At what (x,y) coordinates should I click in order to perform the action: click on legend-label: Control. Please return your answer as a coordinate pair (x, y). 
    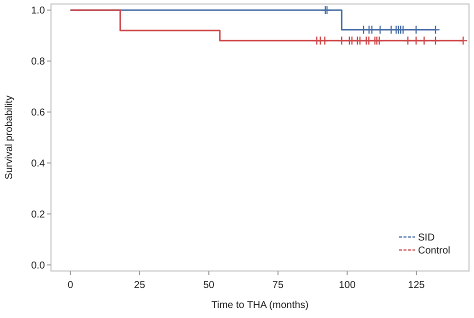
    Looking at the image, I should click on (434, 251).